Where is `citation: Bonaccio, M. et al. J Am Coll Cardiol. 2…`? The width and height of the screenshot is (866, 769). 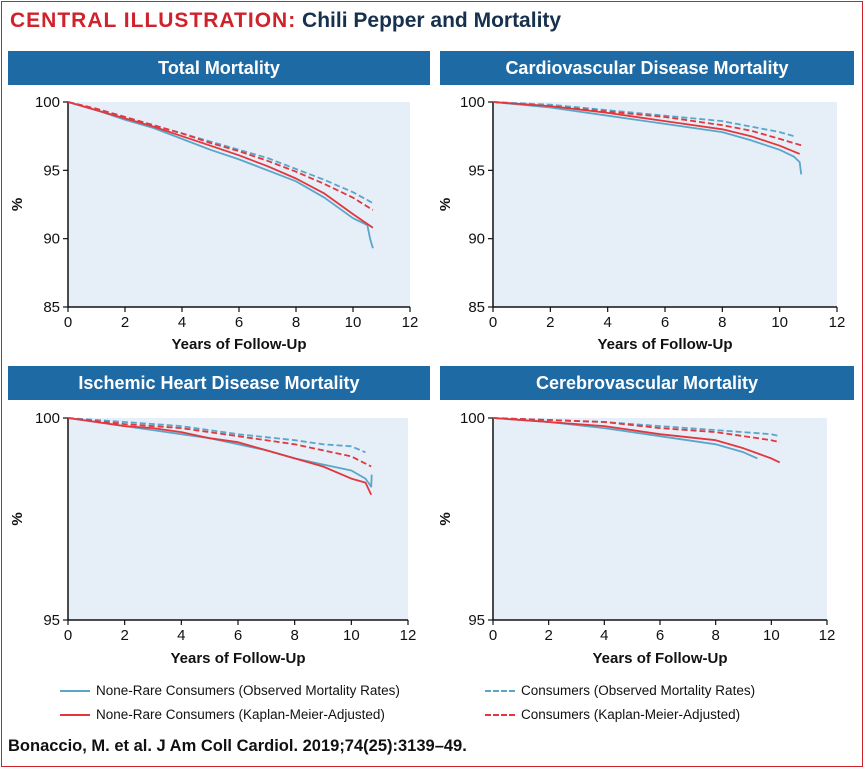
citation: Bonaccio, M. et al. J Am Coll Cardiol. 2… is located at coordinates (237, 746).